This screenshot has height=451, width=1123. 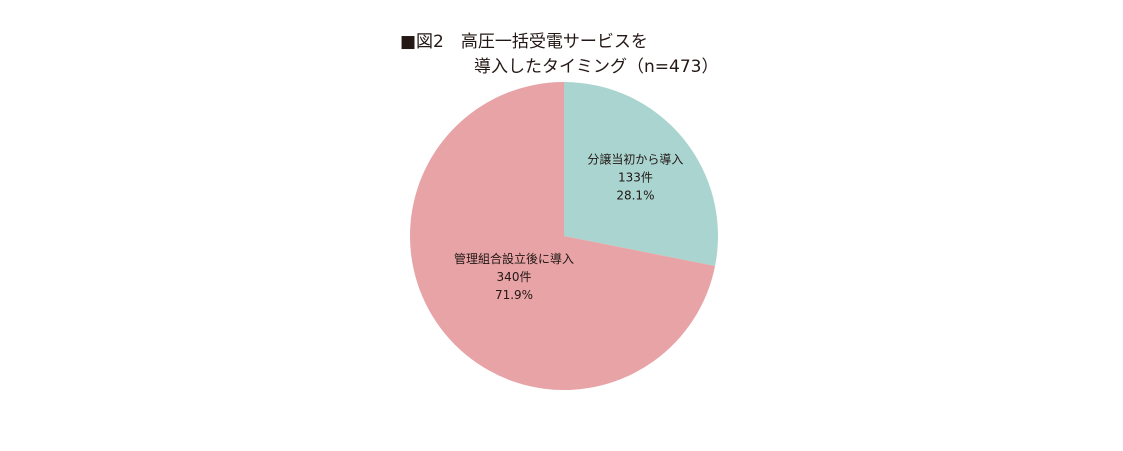 I want to click on slice-label-name: 管理組合設立後に導入, so click(x=514, y=258).